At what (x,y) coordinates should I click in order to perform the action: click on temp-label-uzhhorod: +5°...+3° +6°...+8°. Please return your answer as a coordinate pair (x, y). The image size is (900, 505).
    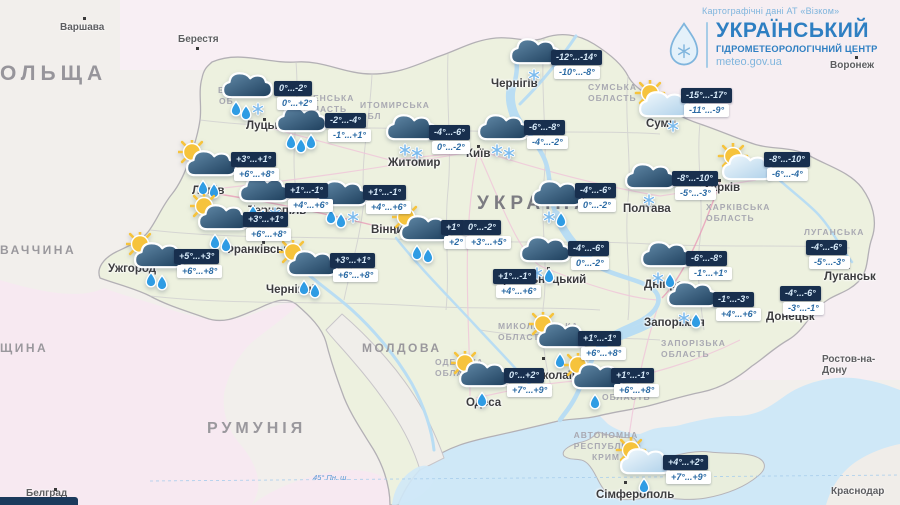
    Looking at the image, I should click on (198, 263).